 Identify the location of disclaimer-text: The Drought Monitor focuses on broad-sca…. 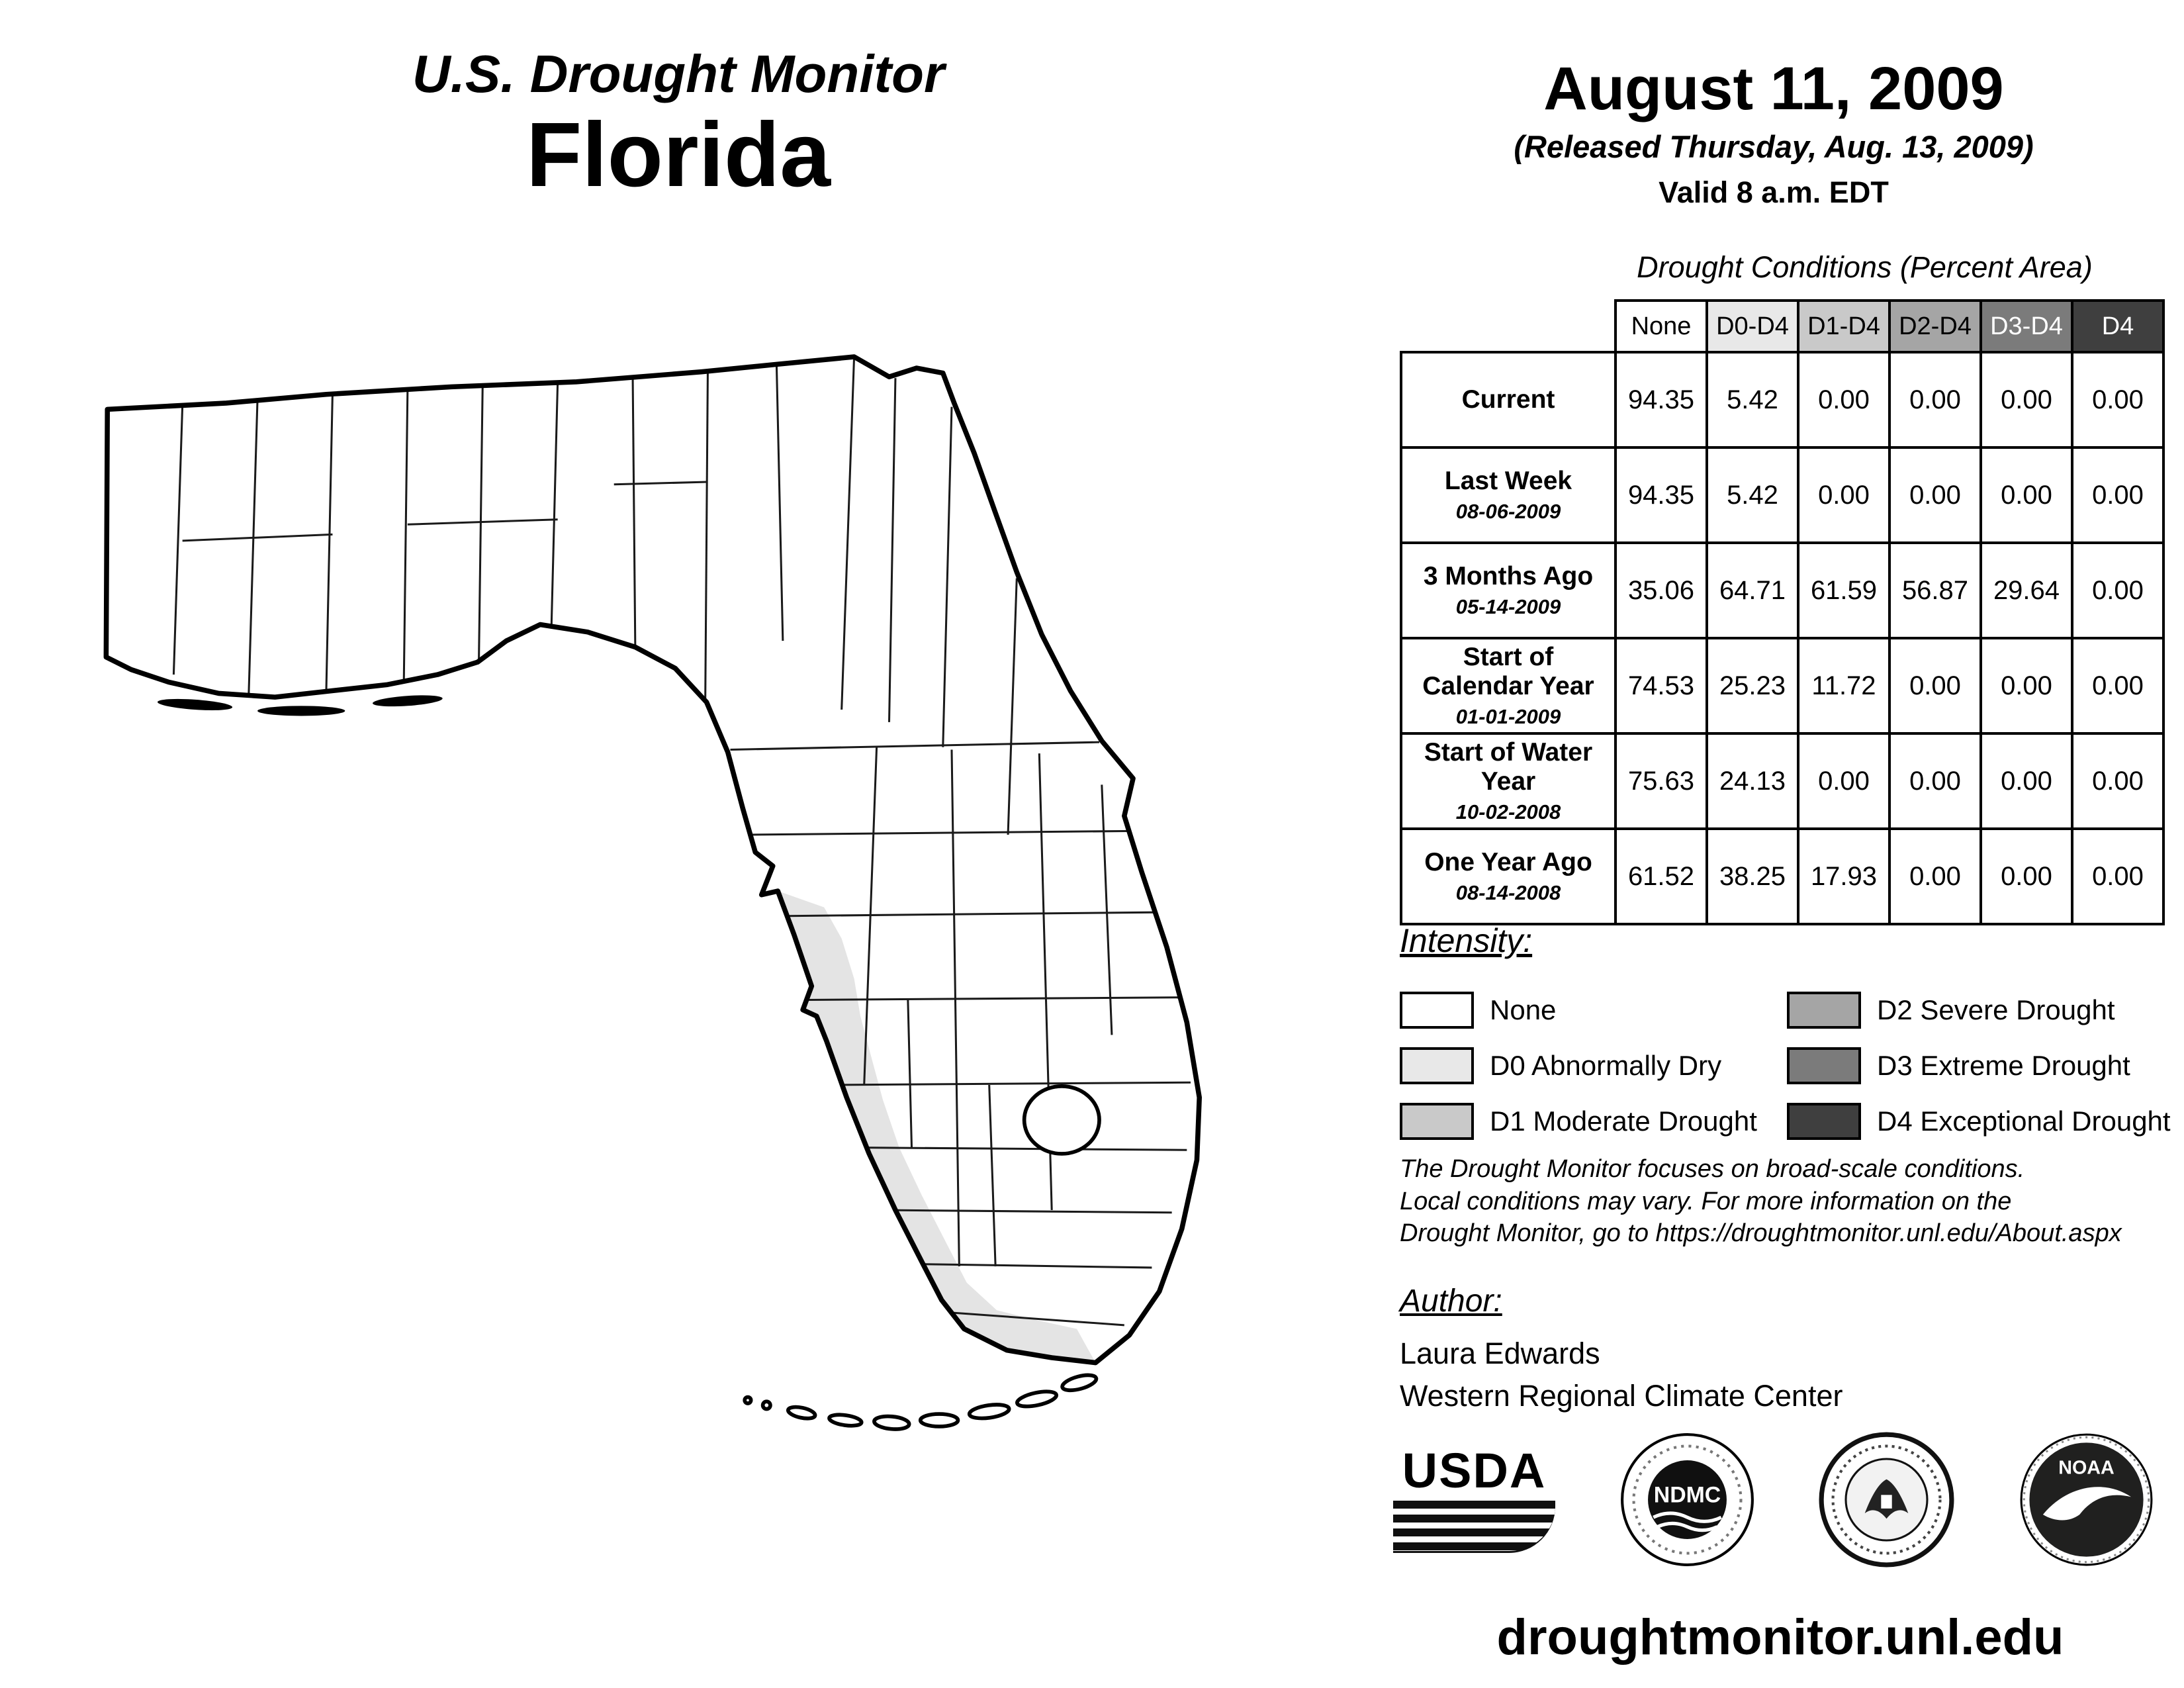
(1761, 1201).